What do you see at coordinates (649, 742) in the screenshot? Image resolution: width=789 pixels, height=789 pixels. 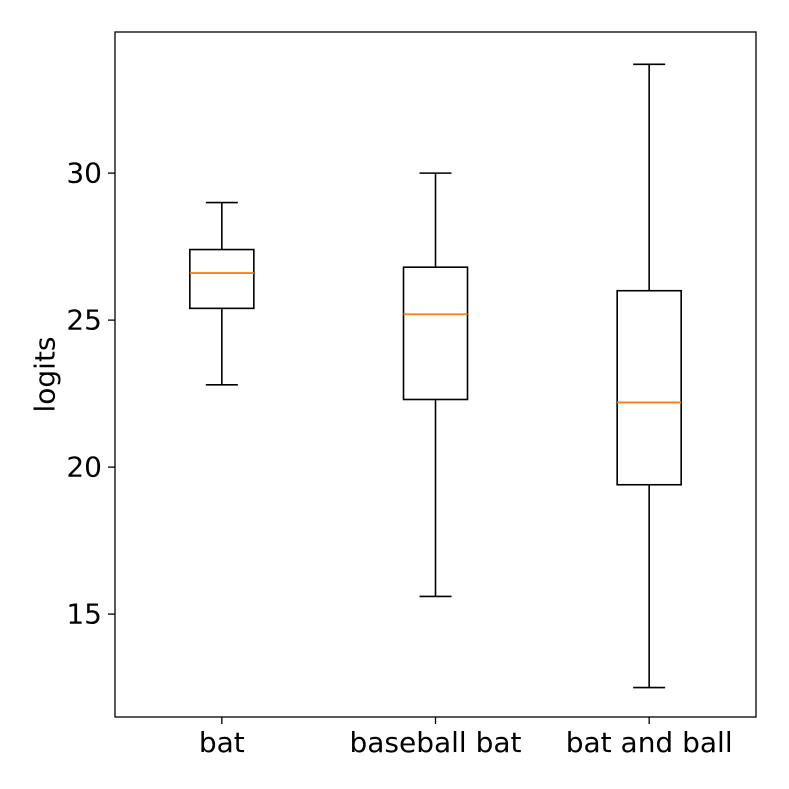 I see `x-tick-label: bat and ball` at bounding box center [649, 742].